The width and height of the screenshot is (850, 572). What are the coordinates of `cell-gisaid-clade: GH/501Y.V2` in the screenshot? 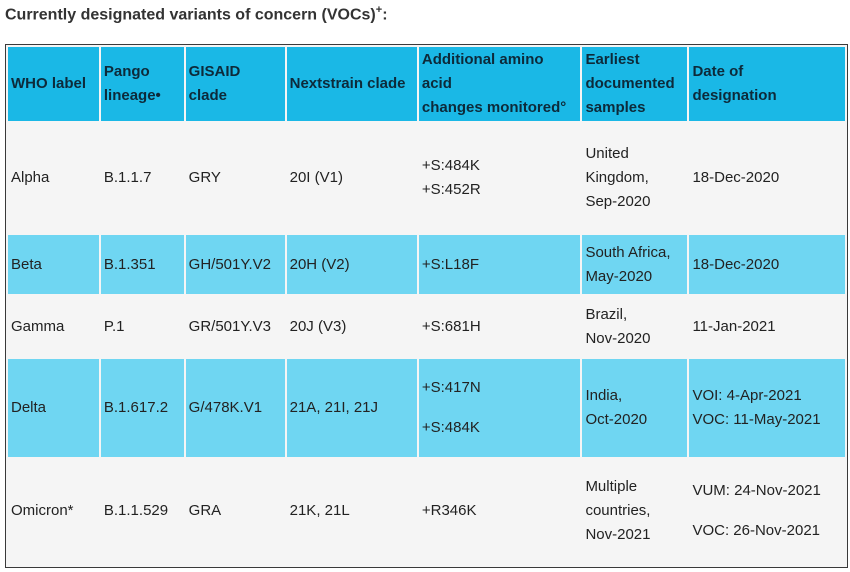 It's located at (235, 264).